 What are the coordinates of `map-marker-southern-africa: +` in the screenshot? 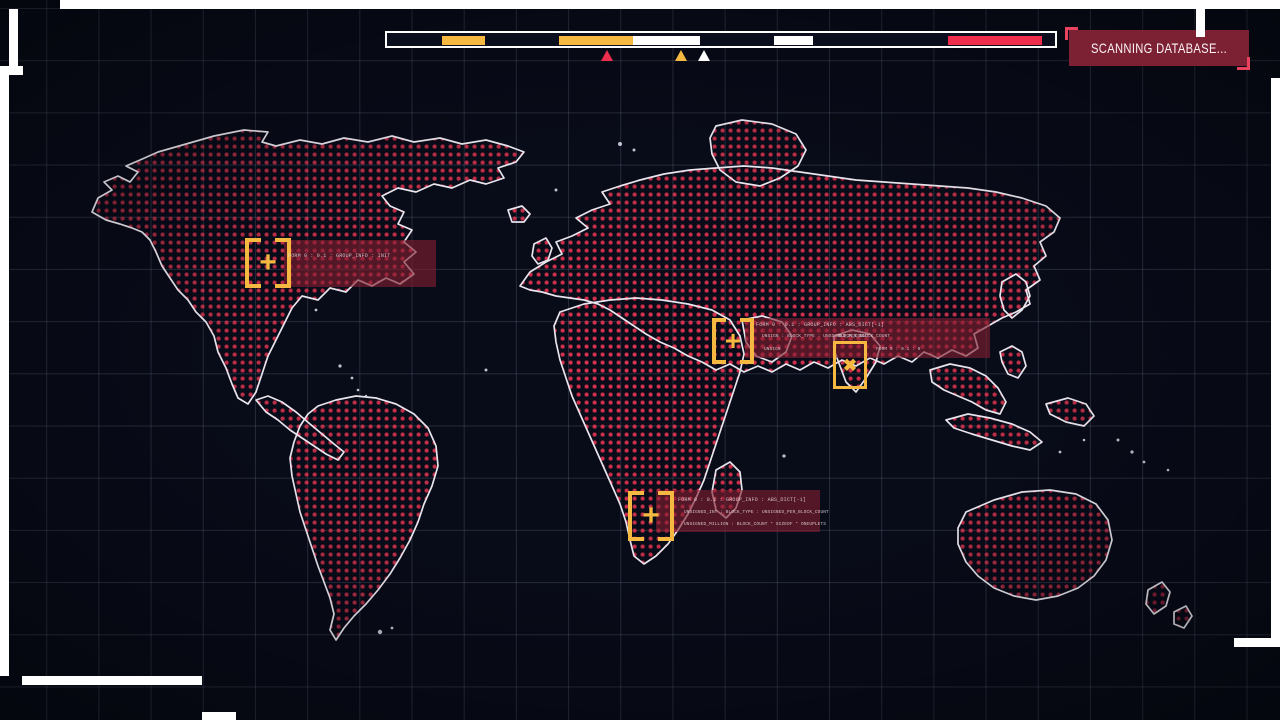 It's located at (651, 516).